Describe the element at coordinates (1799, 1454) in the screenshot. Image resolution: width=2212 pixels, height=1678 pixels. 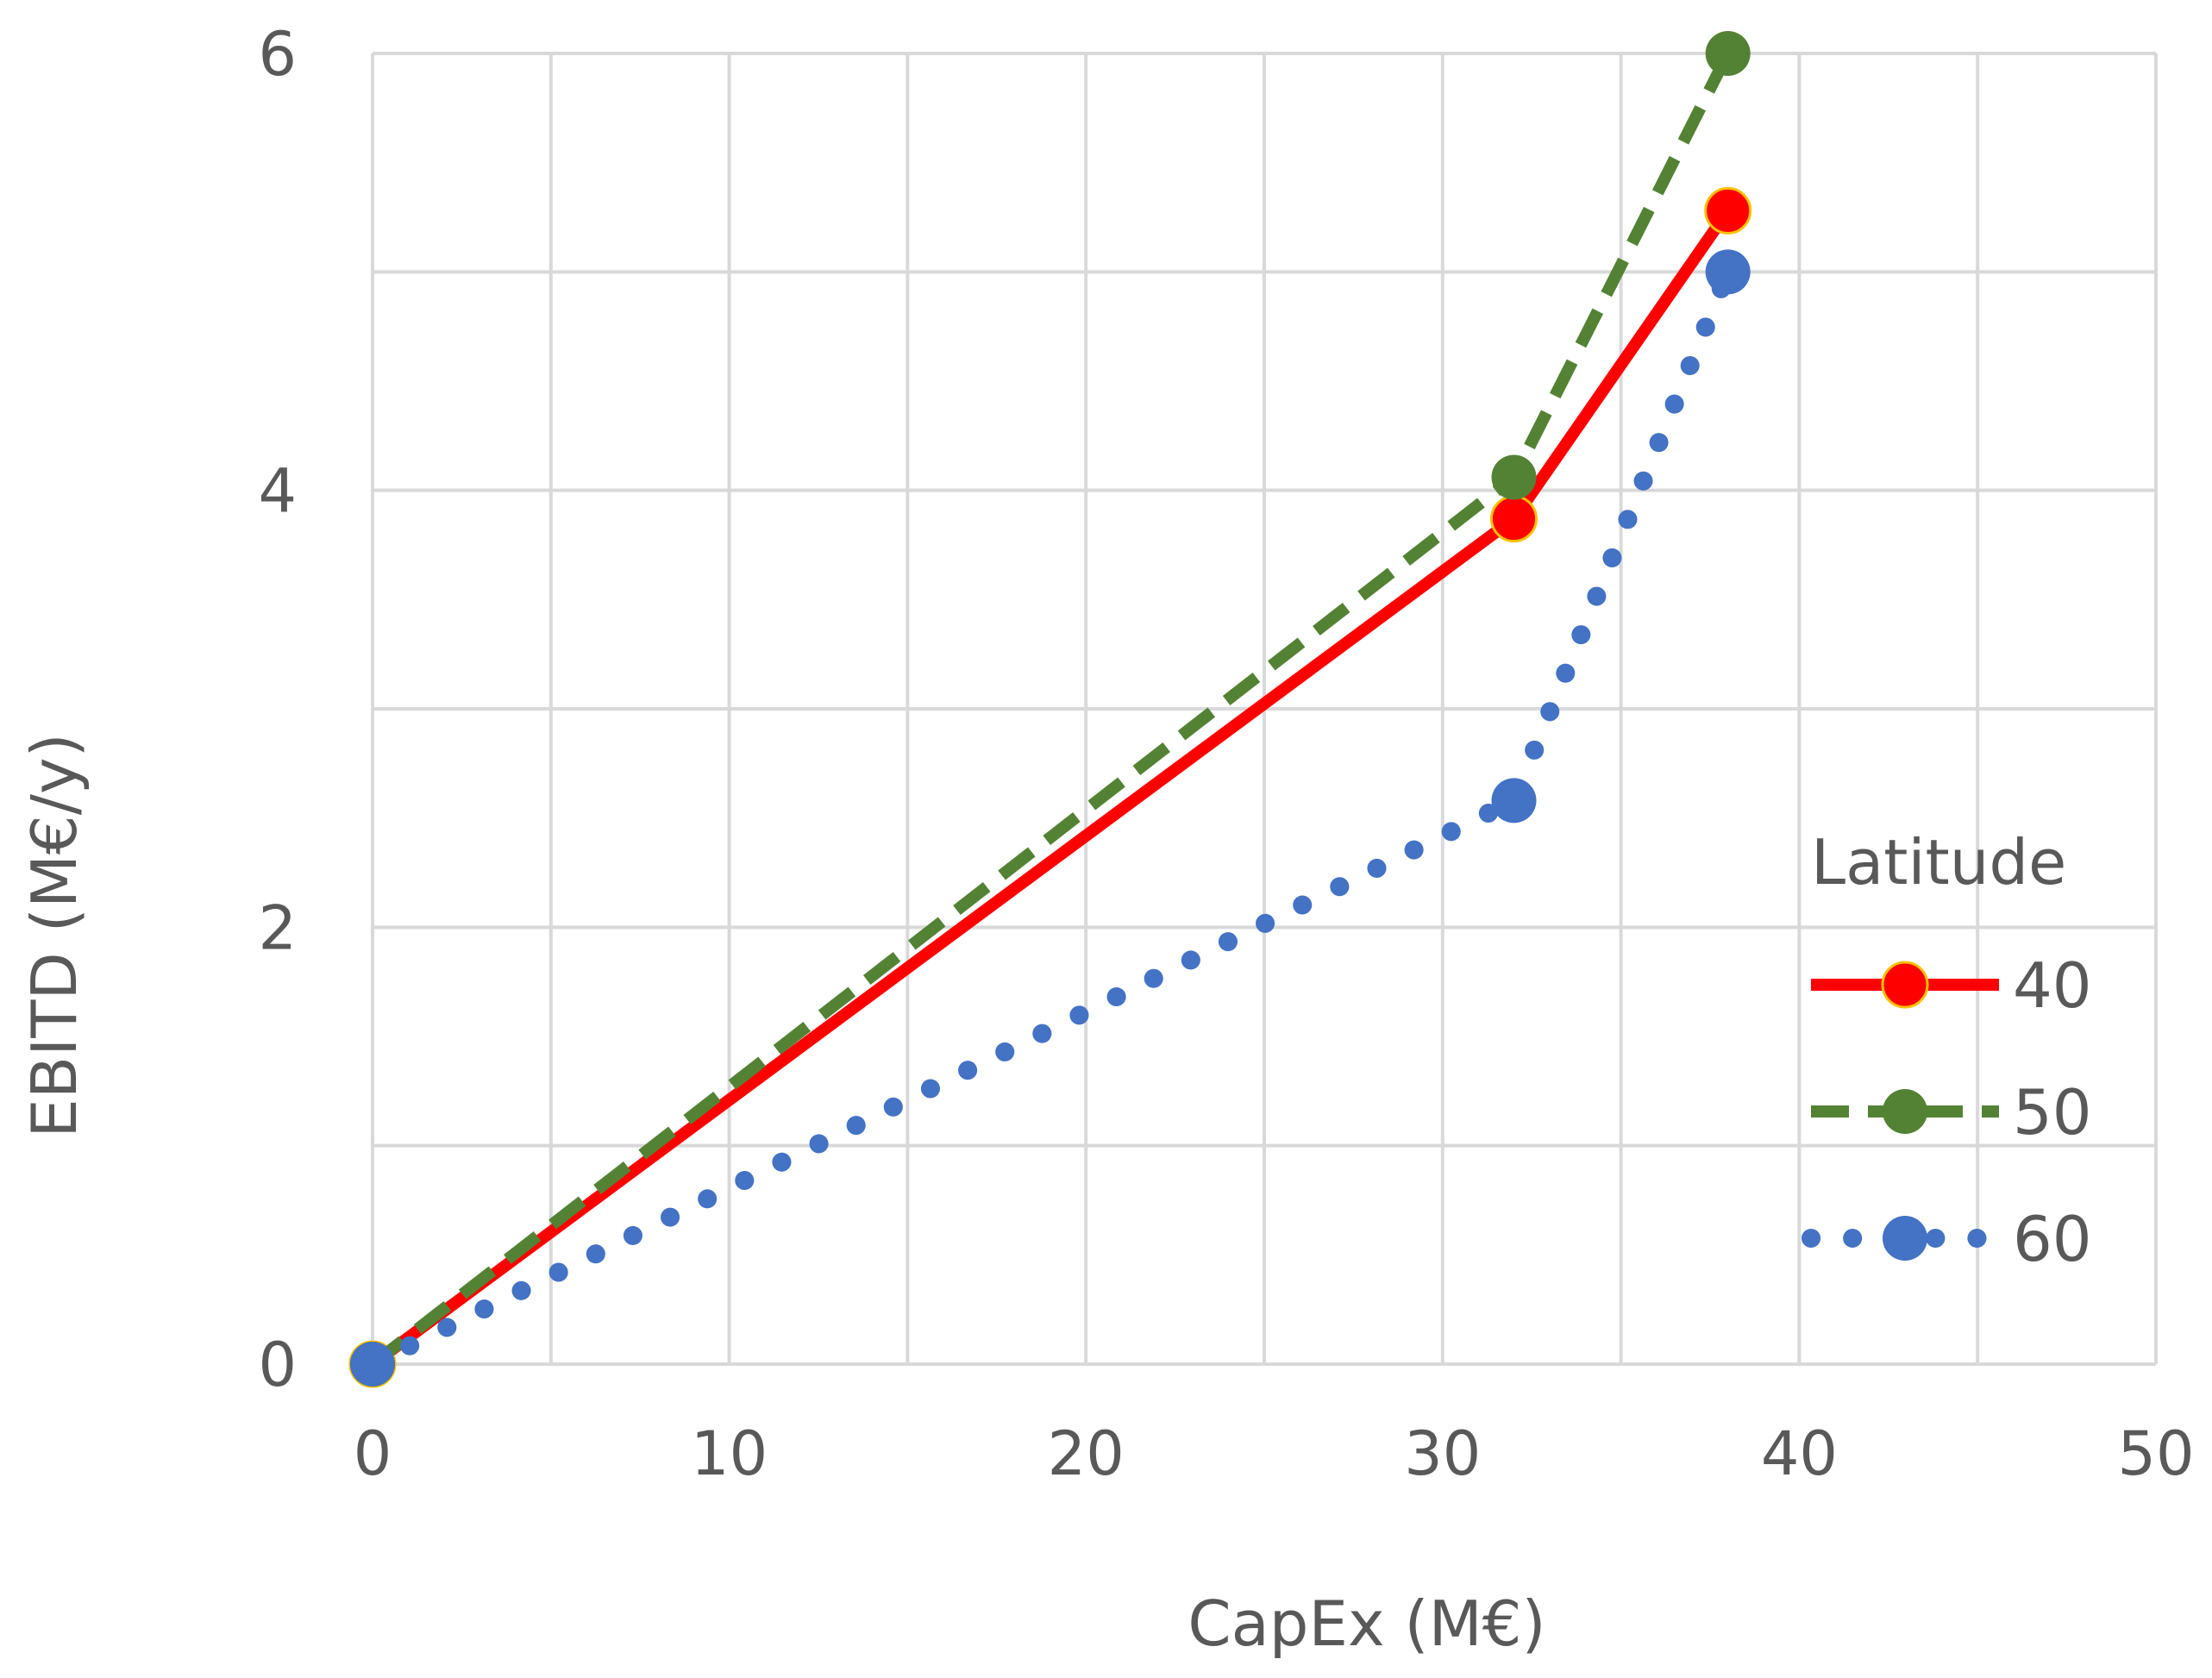
I see `x-tick-label: 40` at that location.